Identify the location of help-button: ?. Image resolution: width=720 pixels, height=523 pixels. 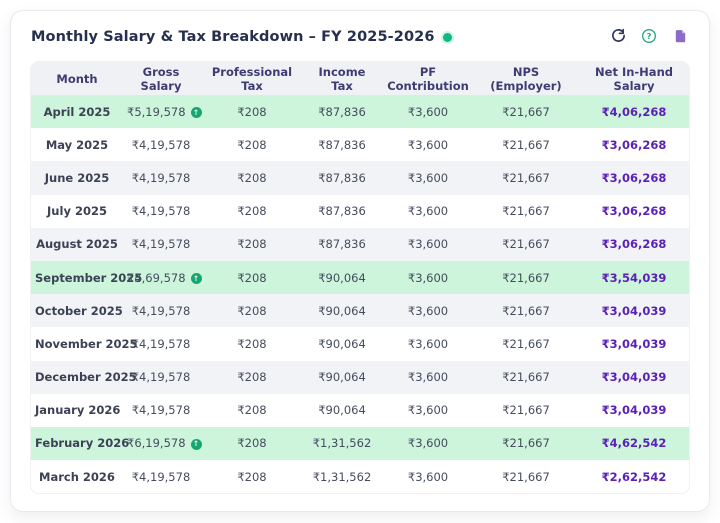
(649, 37).